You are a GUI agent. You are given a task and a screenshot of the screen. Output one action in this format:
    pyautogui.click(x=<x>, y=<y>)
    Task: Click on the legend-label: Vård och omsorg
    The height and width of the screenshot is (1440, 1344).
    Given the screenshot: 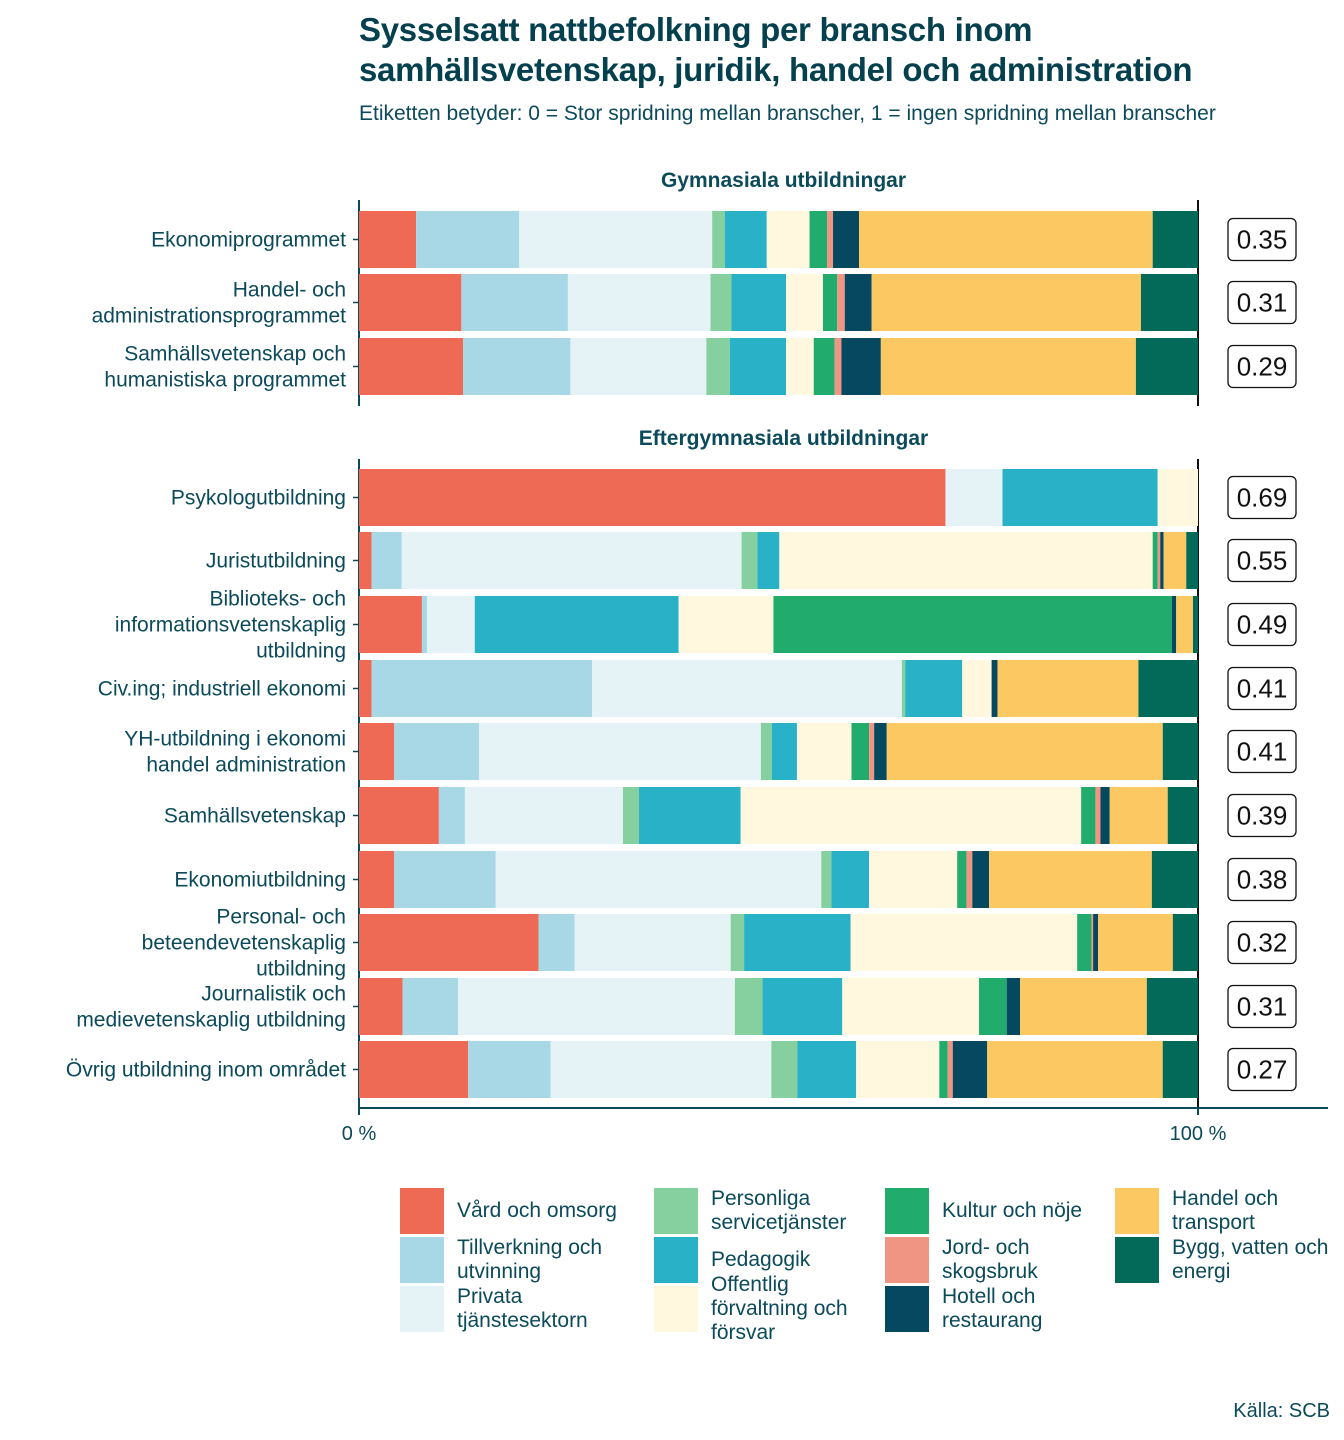 What is the action you would take?
    pyautogui.click(x=537, y=1210)
    